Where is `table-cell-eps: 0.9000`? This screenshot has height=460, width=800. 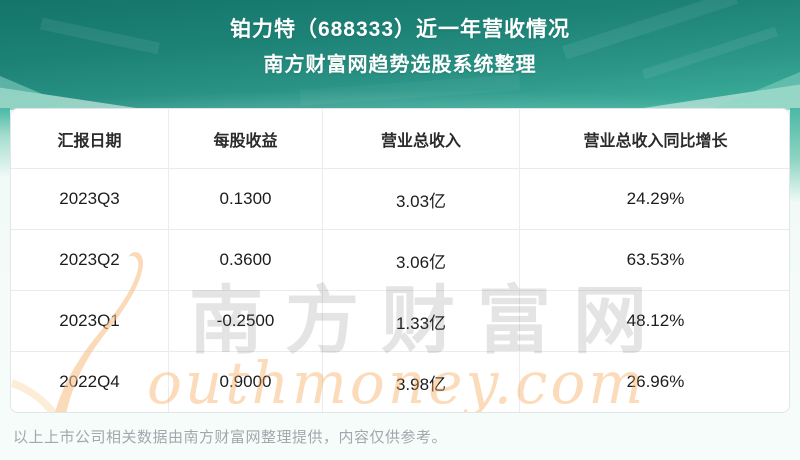
table-cell-eps: 0.9000 is located at coordinates (245, 381).